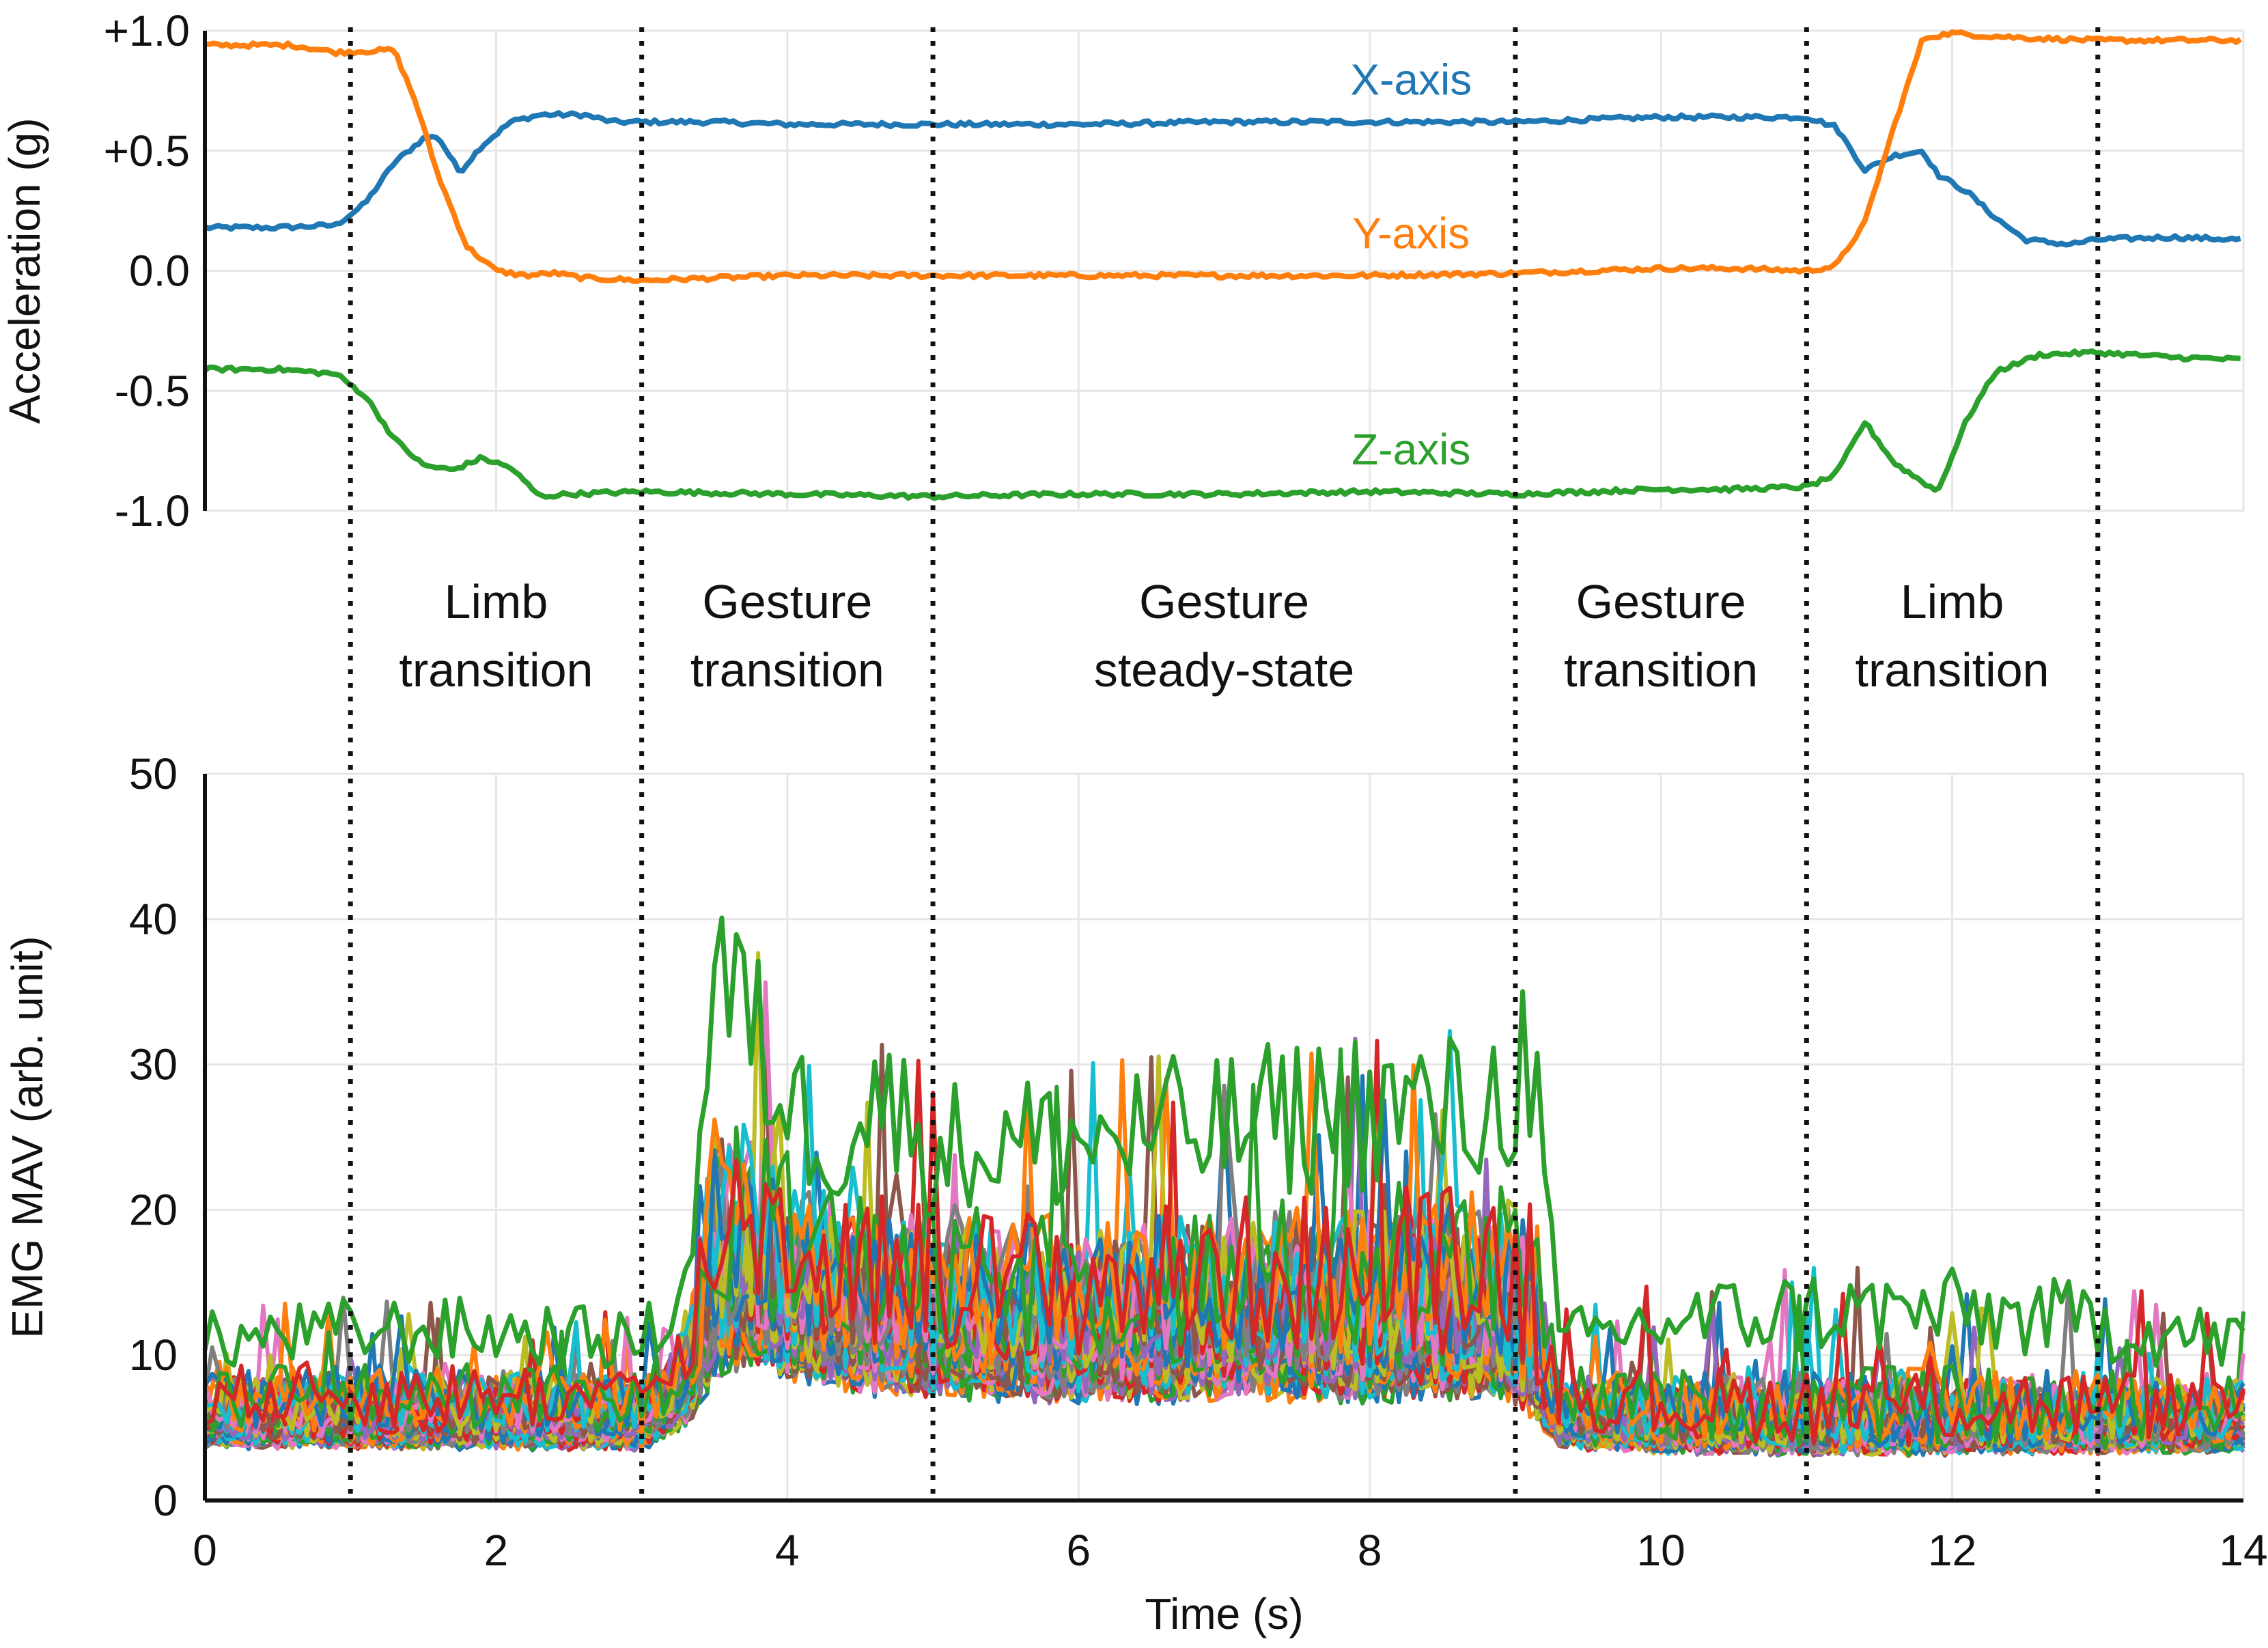 This screenshot has width=2268, height=1648. Describe the element at coordinates (1078, 1551) in the screenshot. I see `time-x-tick-label: 6` at that location.